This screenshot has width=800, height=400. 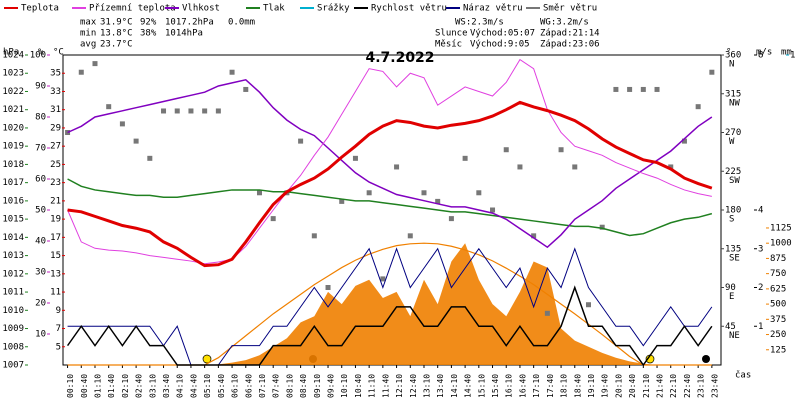 I want to click on x-tick-label: 08:10, so click(x=289, y=386).